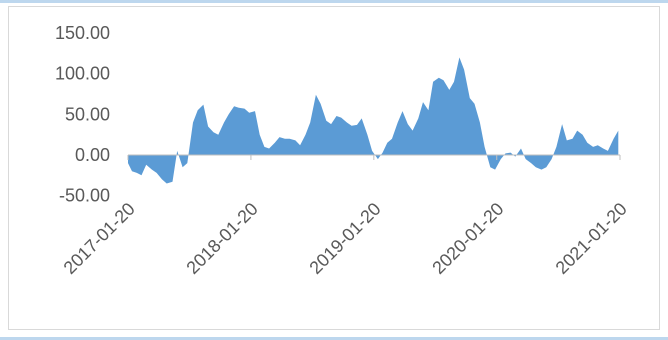 Image resolution: width=668 pixels, height=340 pixels. I want to click on bottom-rule, so click(334, 338).